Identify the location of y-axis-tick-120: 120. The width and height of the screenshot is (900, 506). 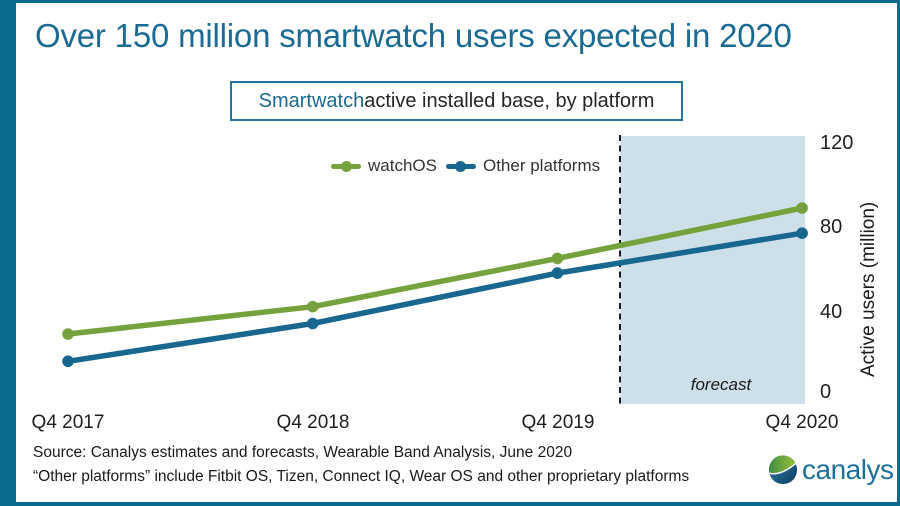
(837, 143).